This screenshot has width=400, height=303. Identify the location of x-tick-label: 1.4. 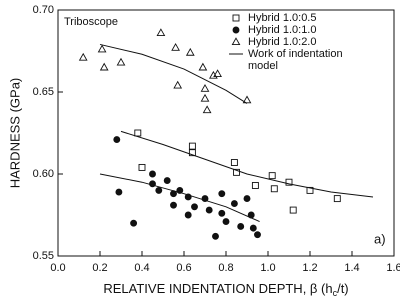
(351, 268).